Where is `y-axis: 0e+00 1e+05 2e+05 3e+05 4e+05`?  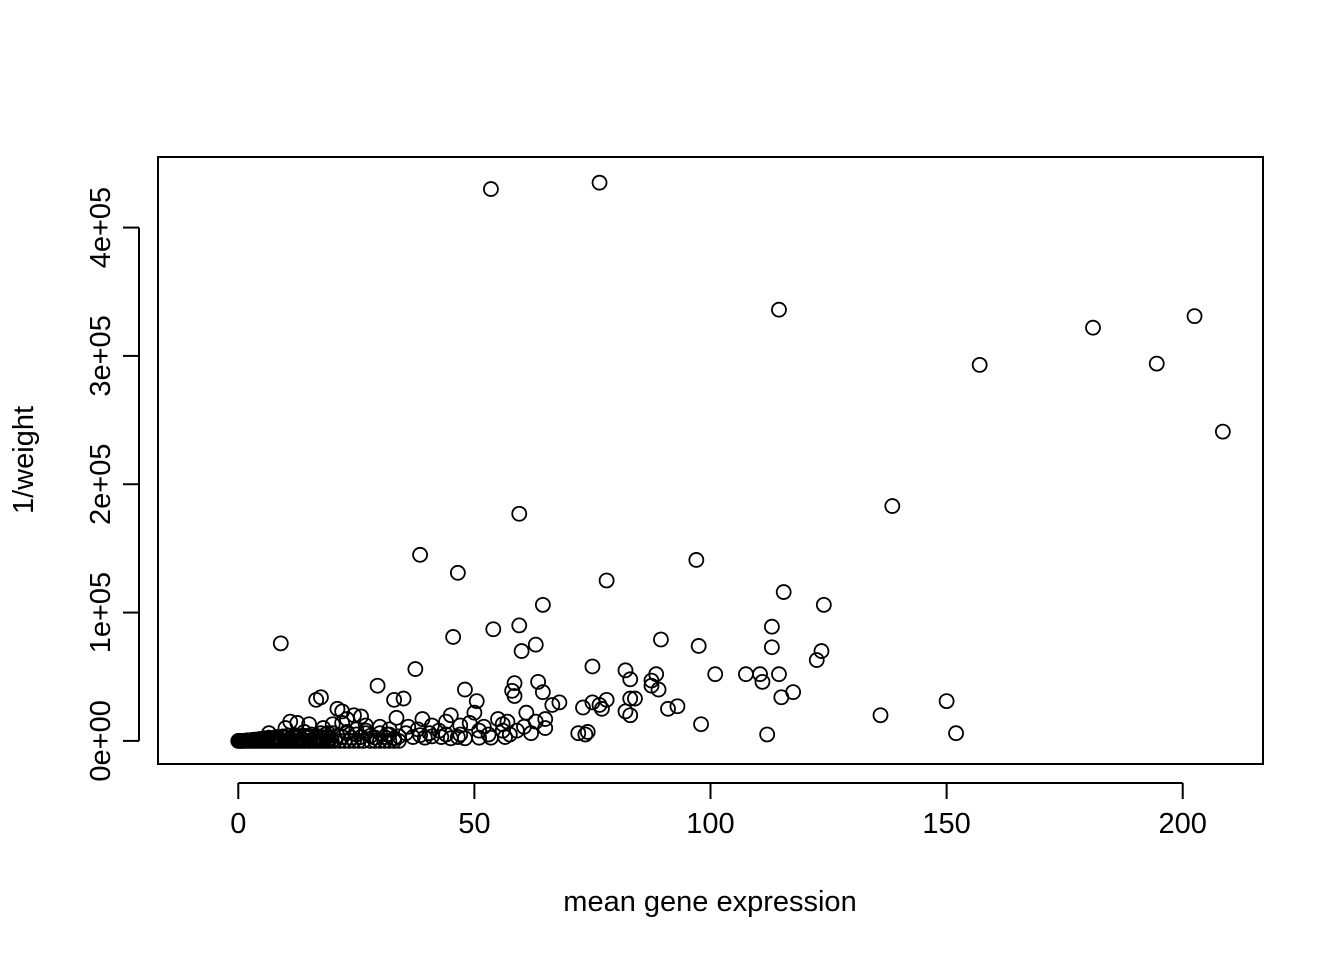 y-axis: 0e+00 1e+05 2e+05 3e+05 4e+05 is located at coordinates (112, 484).